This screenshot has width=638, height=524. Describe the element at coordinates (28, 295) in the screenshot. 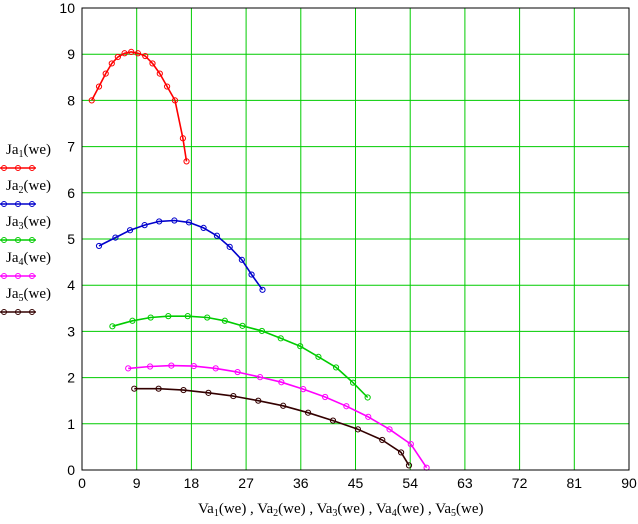

I see `legend-label: Ja5(we)` at that location.